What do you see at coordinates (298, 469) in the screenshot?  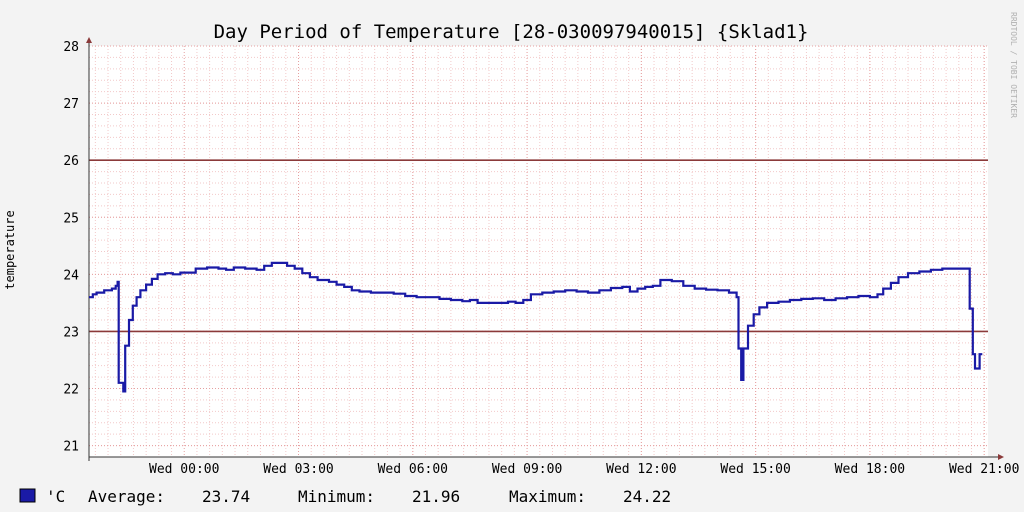 I see `x-tick-label: Wed 03:00` at bounding box center [298, 469].